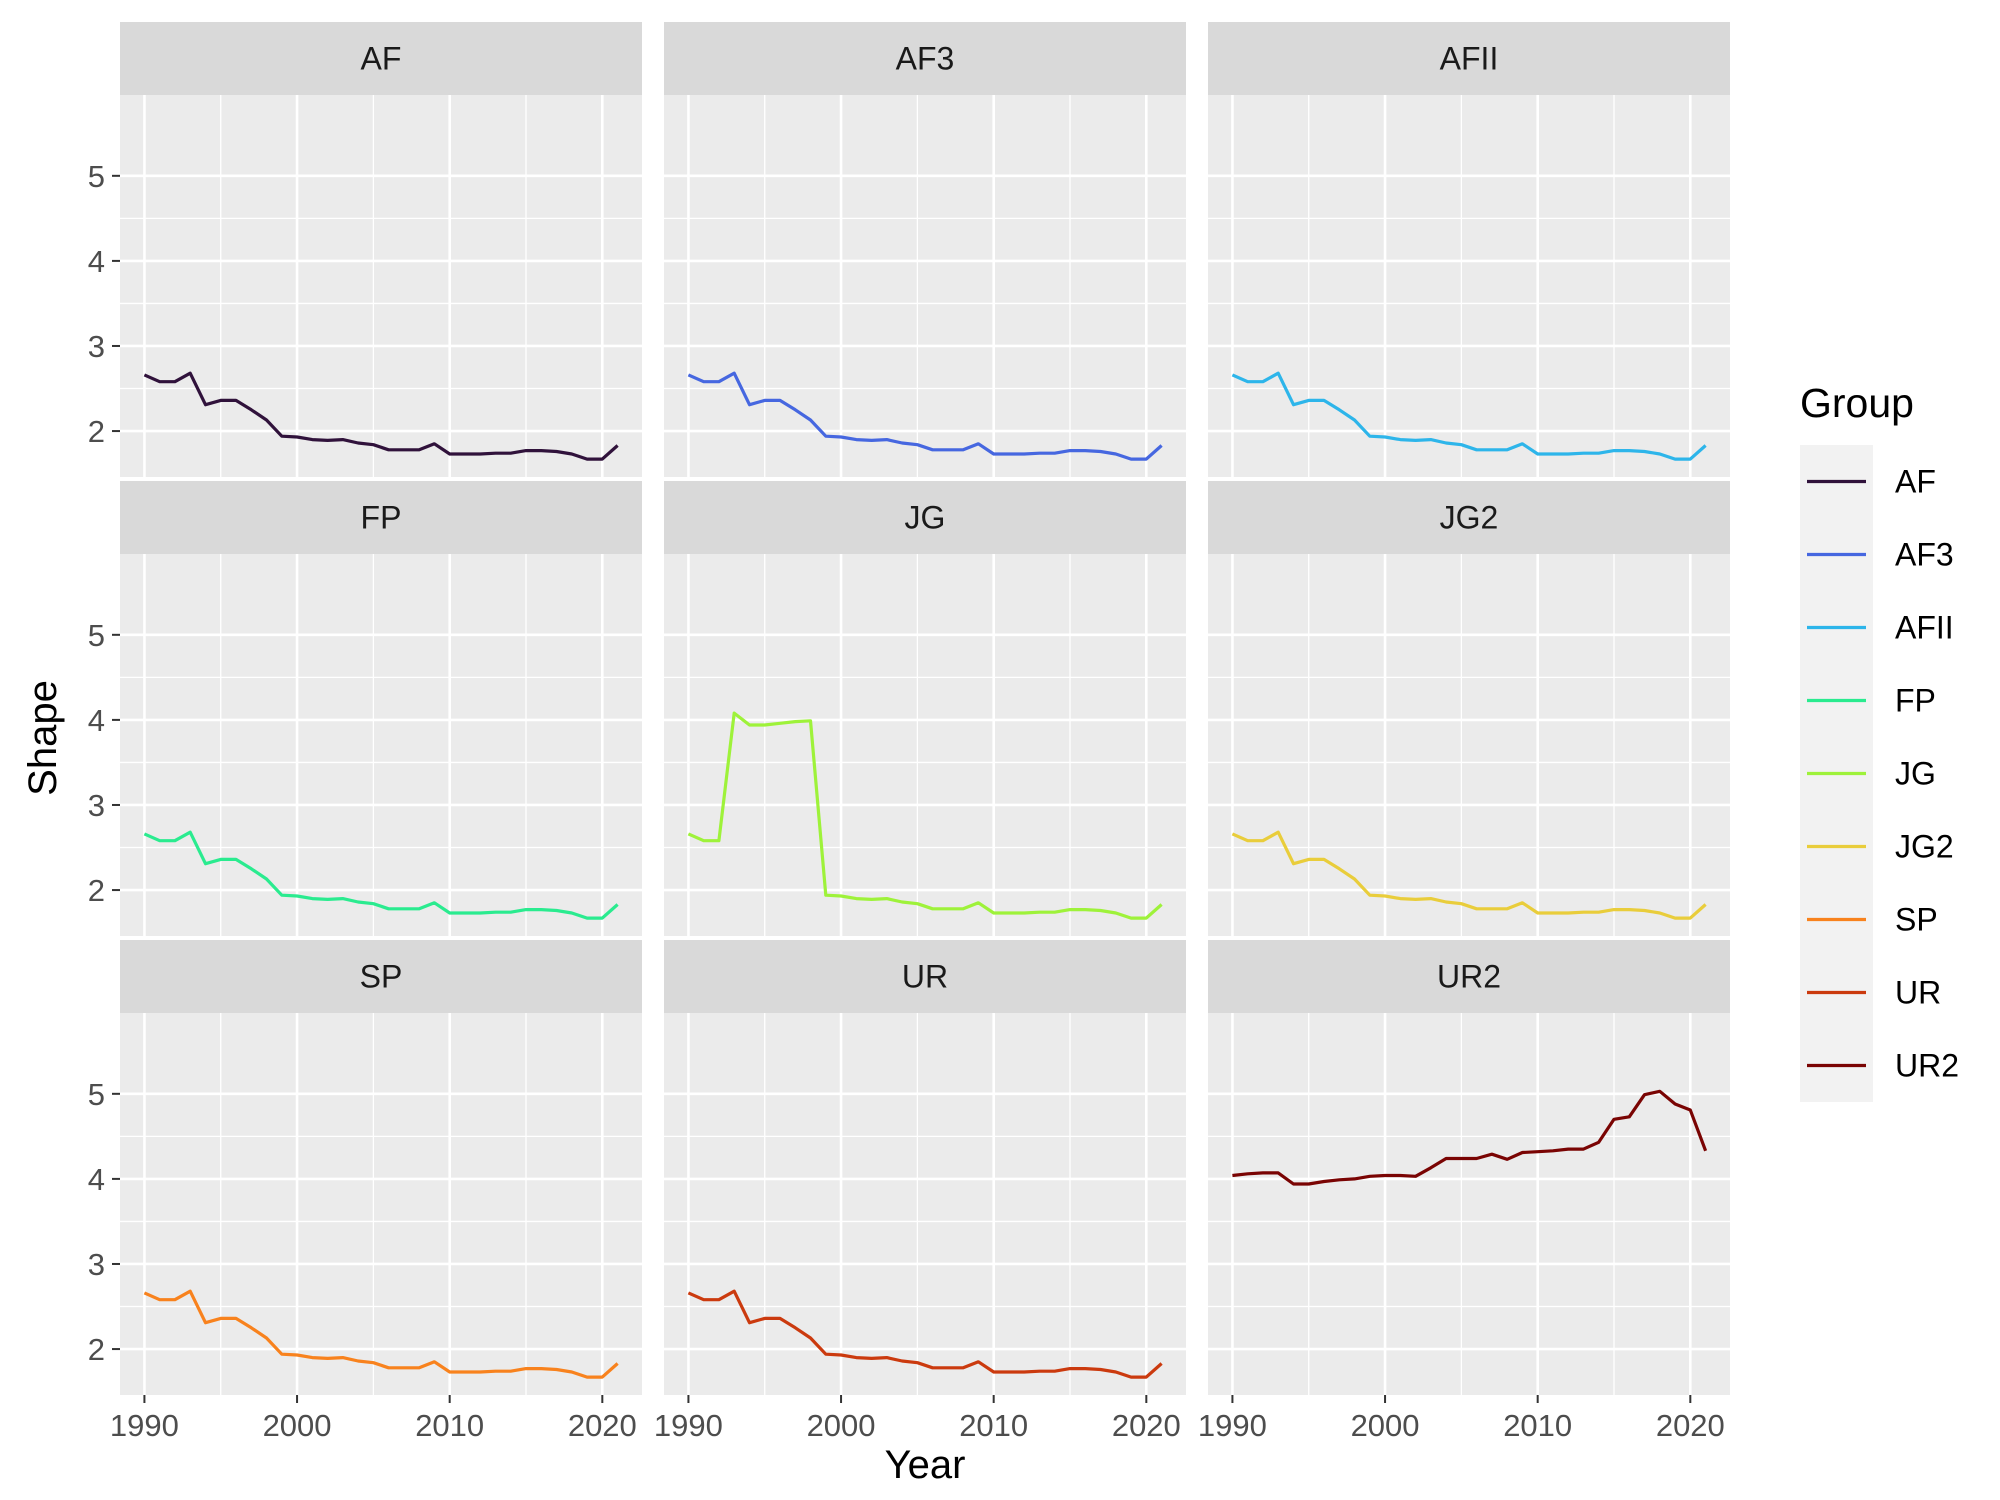  What do you see at coordinates (1915, 774) in the screenshot?
I see `legend-label: JG` at bounding box center [1915, 774].